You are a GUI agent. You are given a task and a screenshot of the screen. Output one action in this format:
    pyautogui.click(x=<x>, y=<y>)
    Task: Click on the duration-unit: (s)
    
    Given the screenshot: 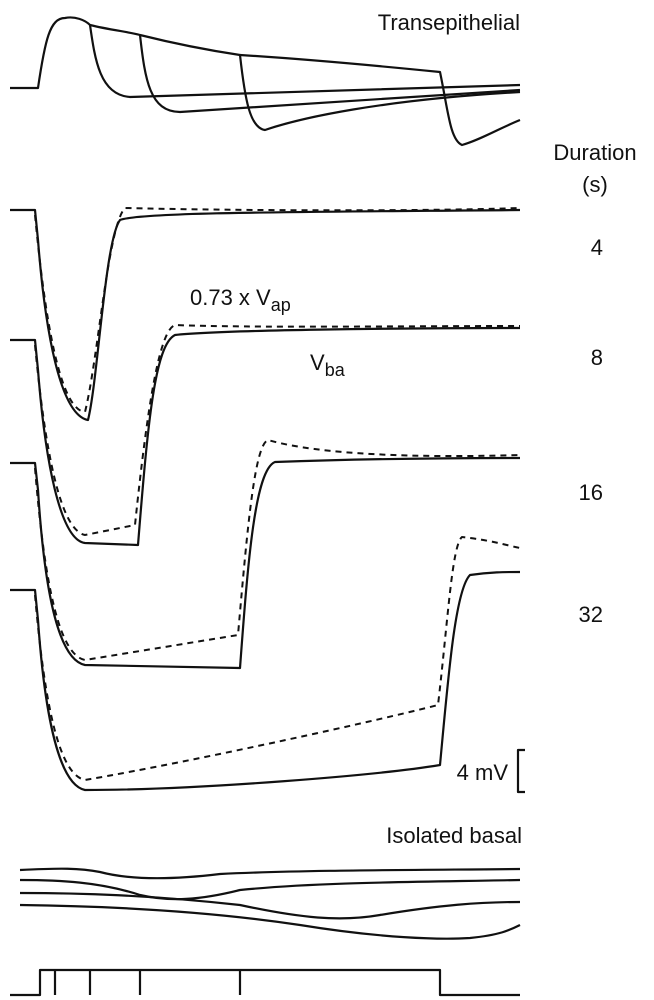 What is the action you would take?
    pyautogui.click(x=595, y=184)
    